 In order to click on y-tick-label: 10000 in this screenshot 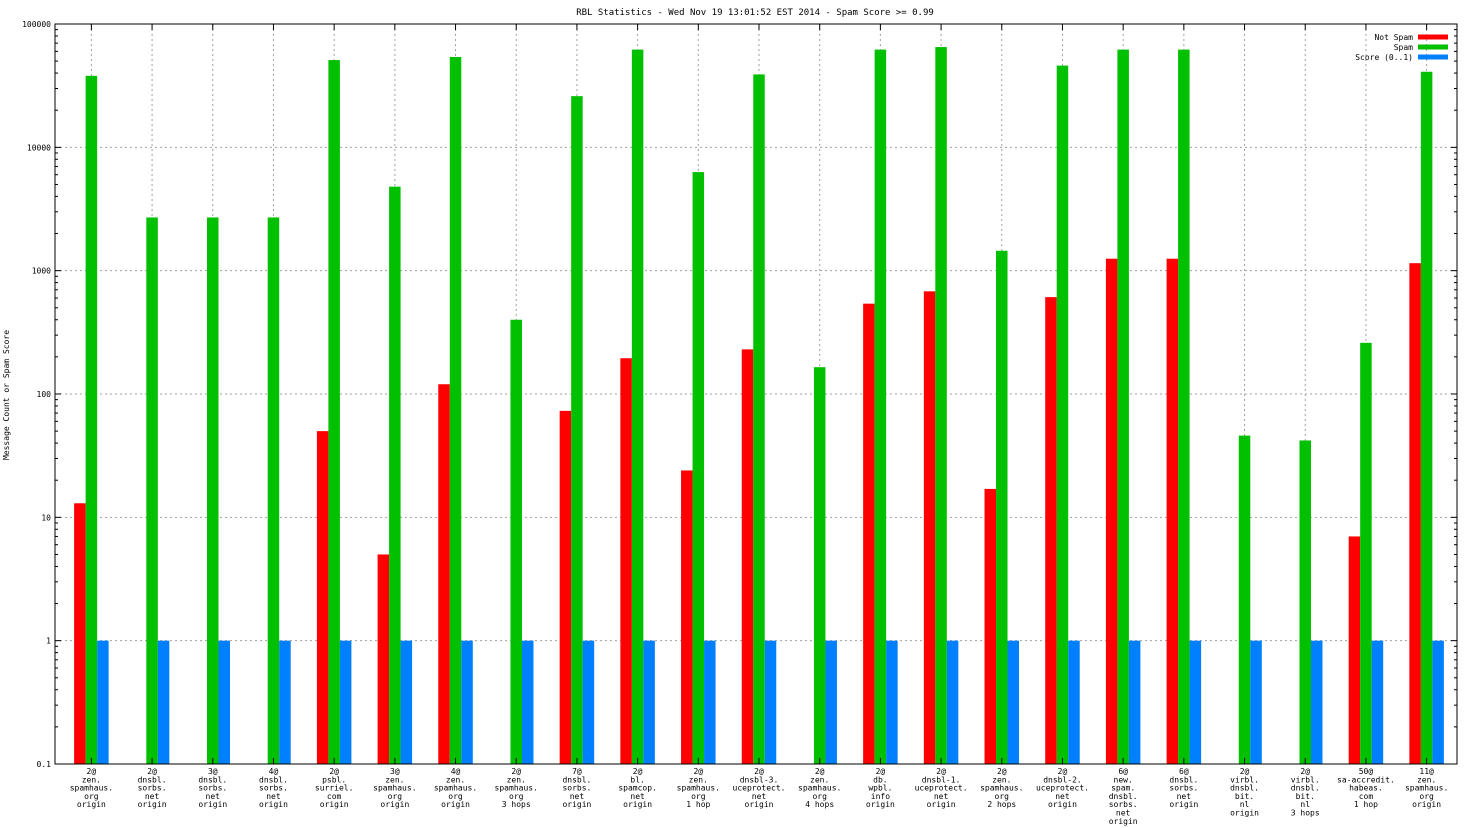, I will do `click(39, 147)`.